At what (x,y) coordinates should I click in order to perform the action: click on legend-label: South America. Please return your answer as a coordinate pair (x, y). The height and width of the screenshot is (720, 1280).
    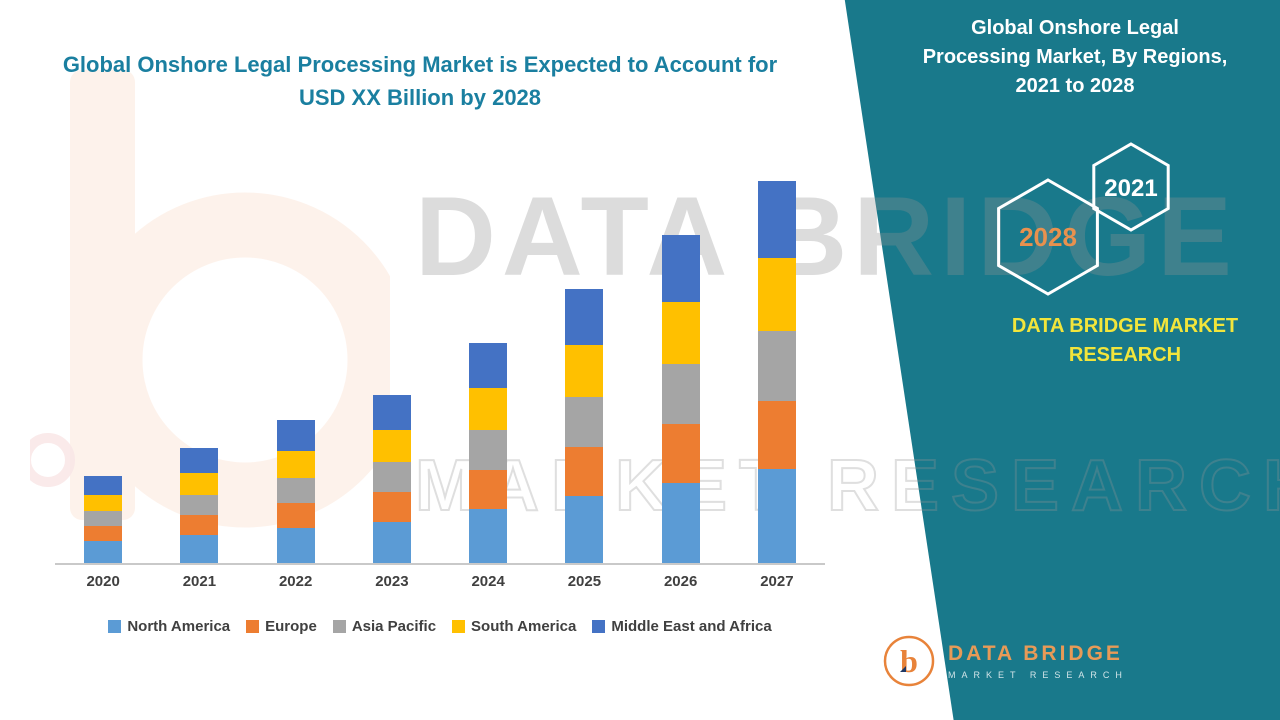
    Looking at the image, I should click on (524, 626).